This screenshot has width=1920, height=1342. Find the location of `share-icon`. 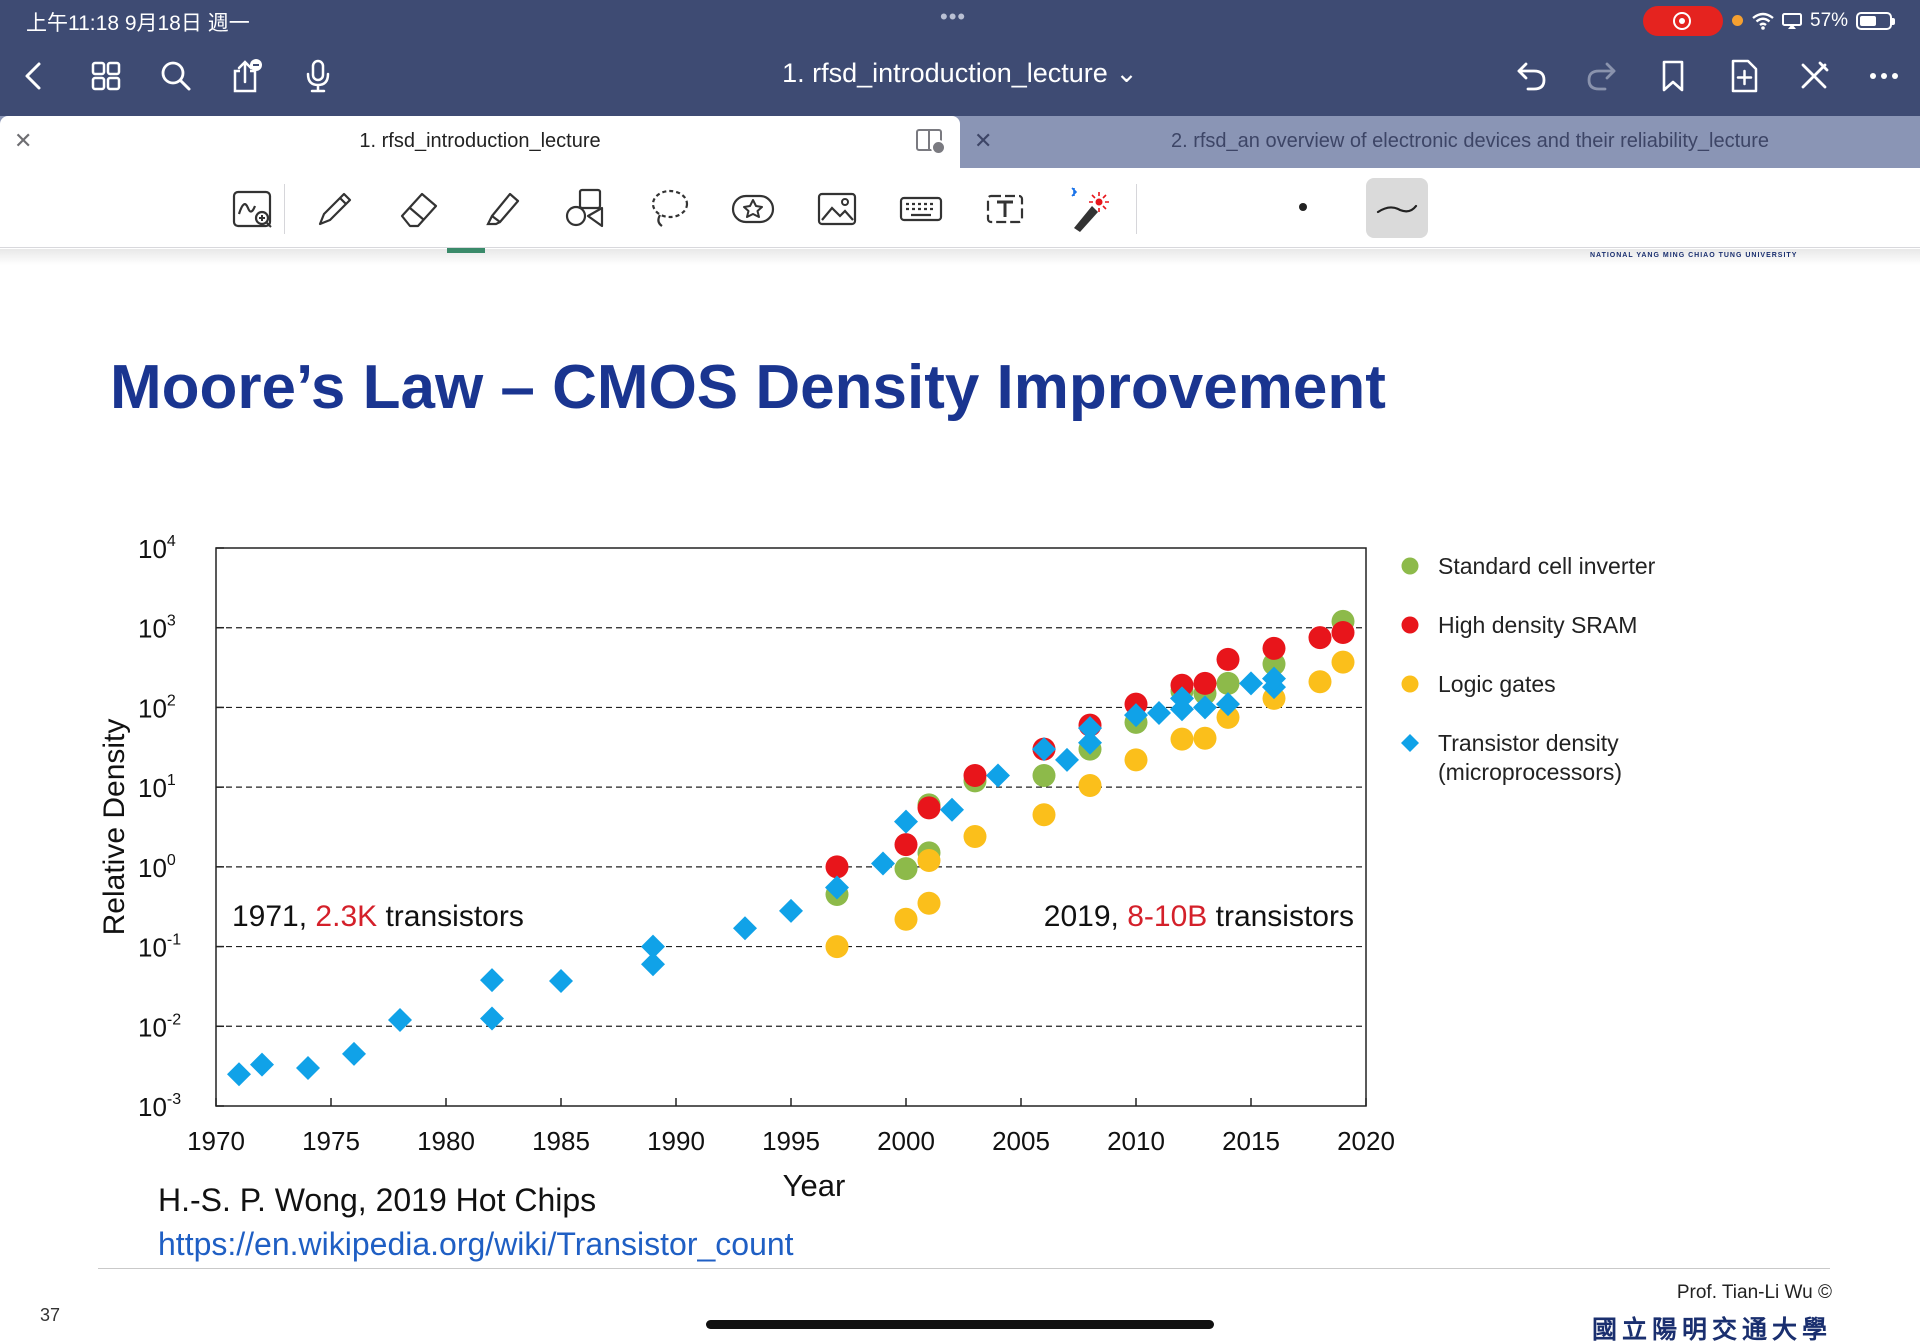

share-icon is located at coordinates (246, 76).